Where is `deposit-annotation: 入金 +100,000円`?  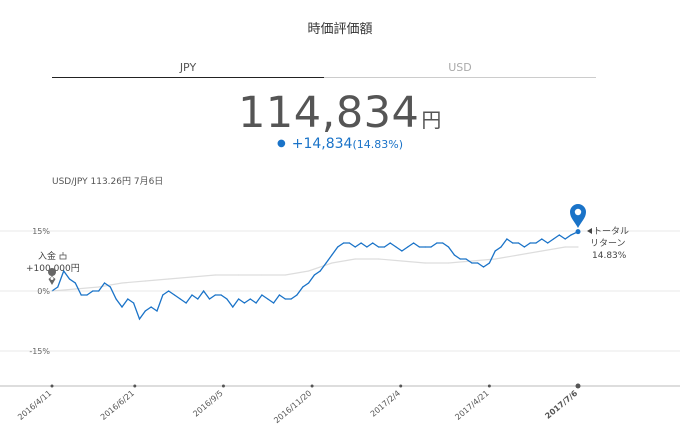 deposit-annotation: 入金 +100,000円 is located at coordinates (53, 267).